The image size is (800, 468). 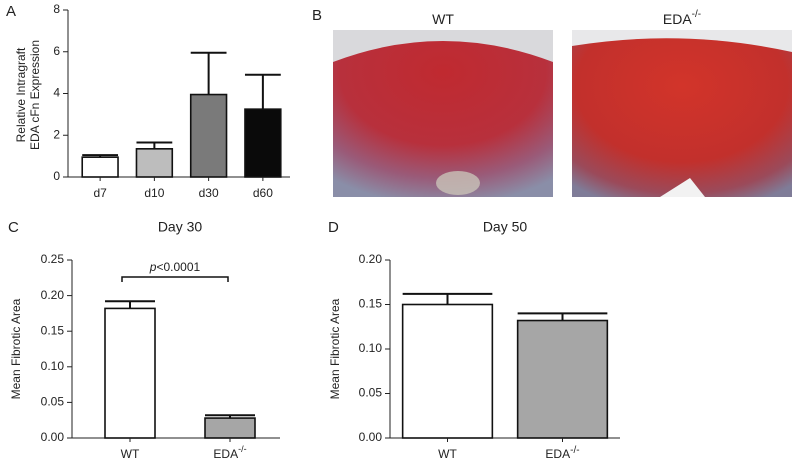 I want to click on y-tick-label: 2, so click(x=56, y=134).